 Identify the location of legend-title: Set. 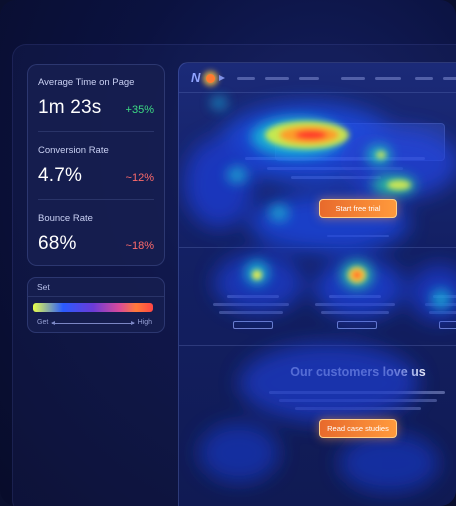
(43, 287).